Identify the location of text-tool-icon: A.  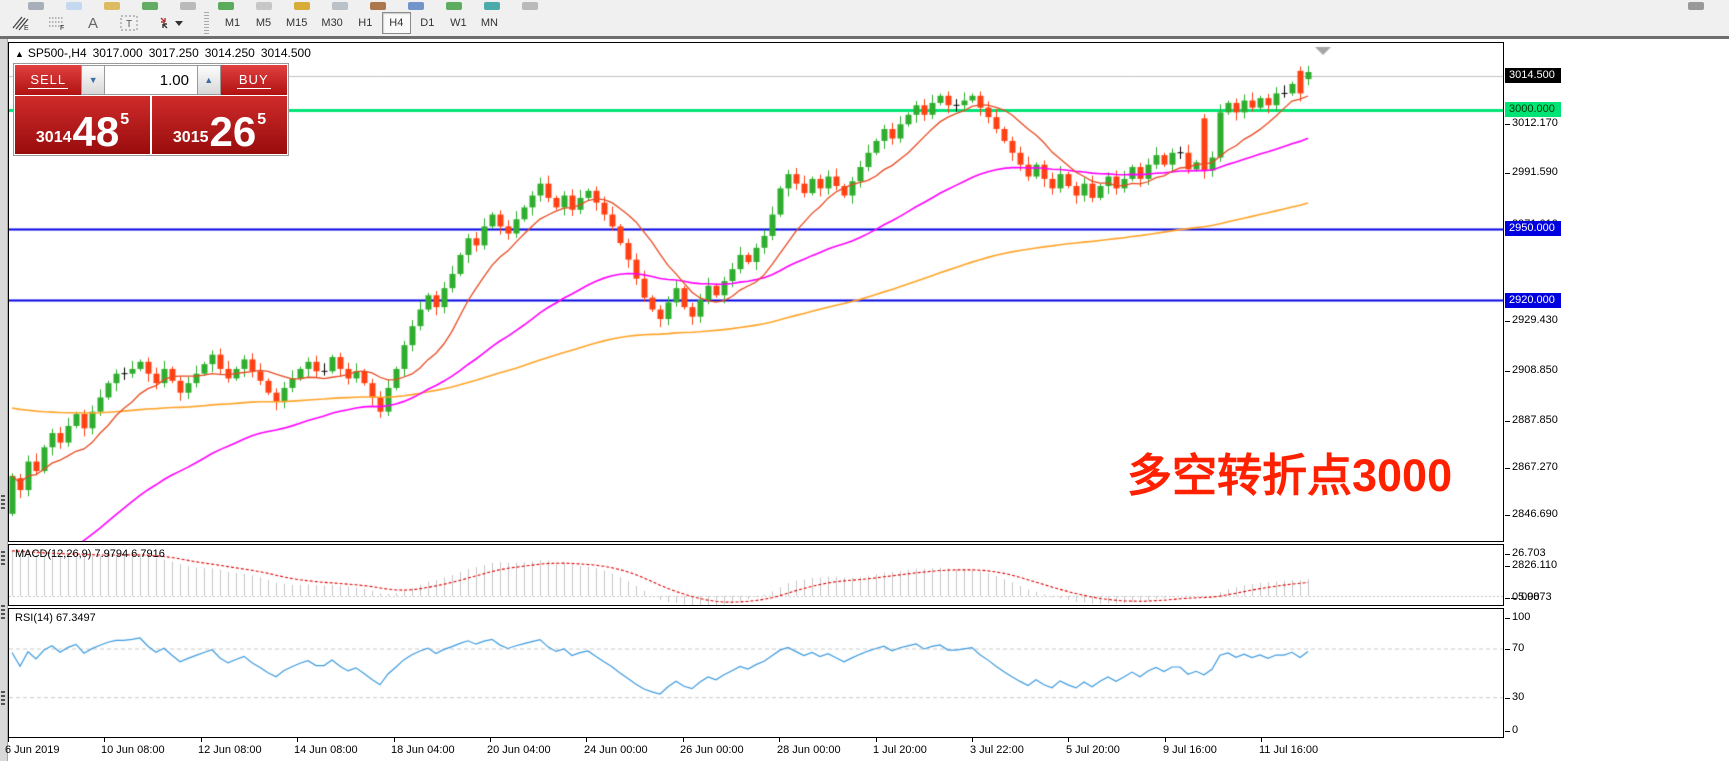
(92, 23).